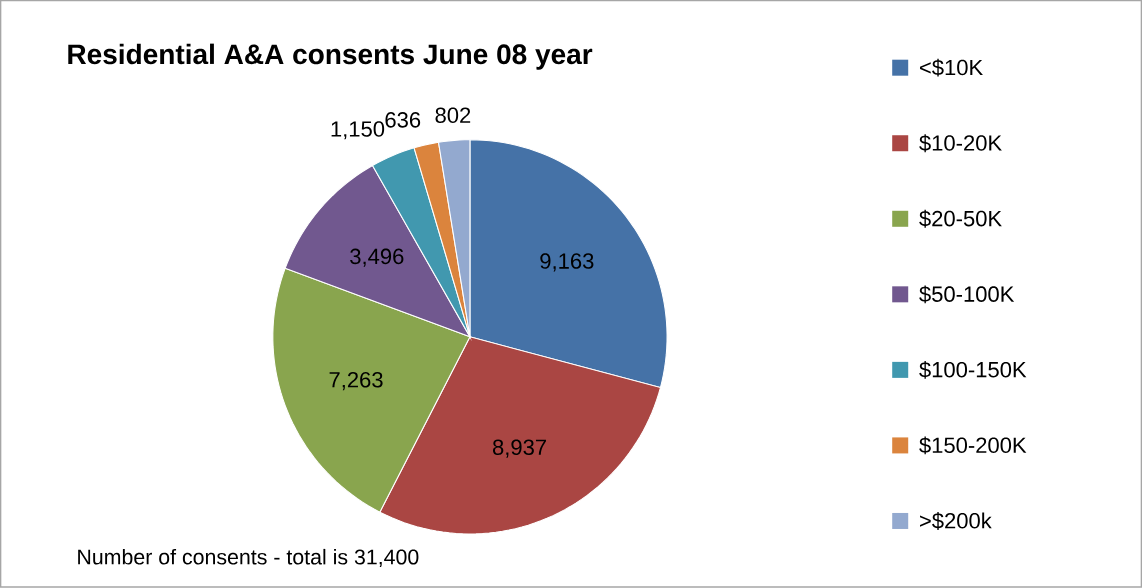 The height and width of the screenshot is (588, 1142). What do you see at coordinates (973, 445) in the screenshot?
I see `legend-label: $150-200K` at bounding box center [973, 445].